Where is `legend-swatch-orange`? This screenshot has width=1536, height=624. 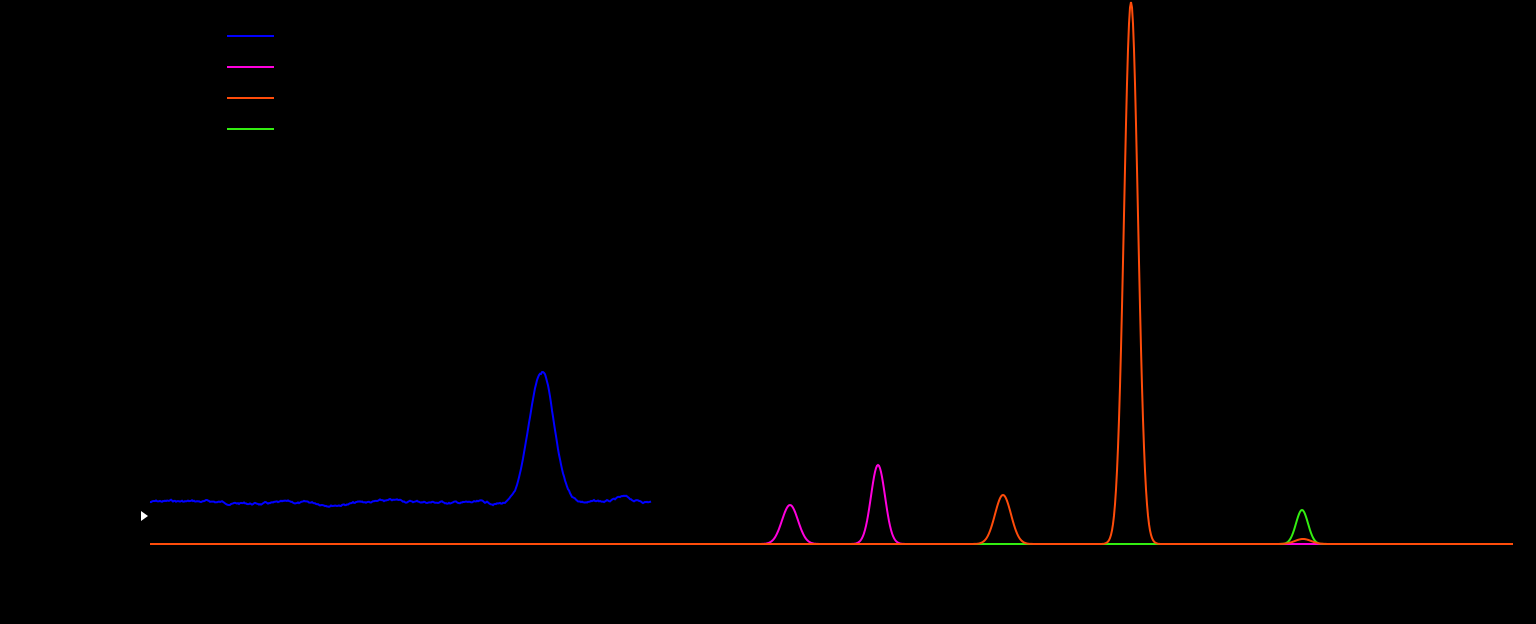
legend-swatch-orange is located at coordinates (250, 97).